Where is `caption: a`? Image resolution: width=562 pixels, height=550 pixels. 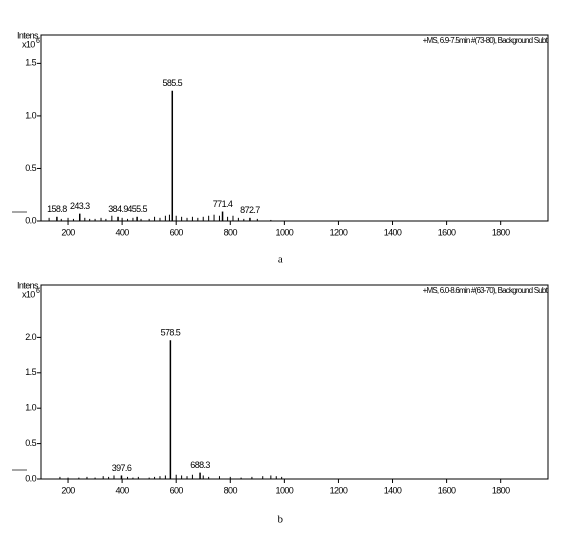
caption: a is located at coordinates (280, 260).